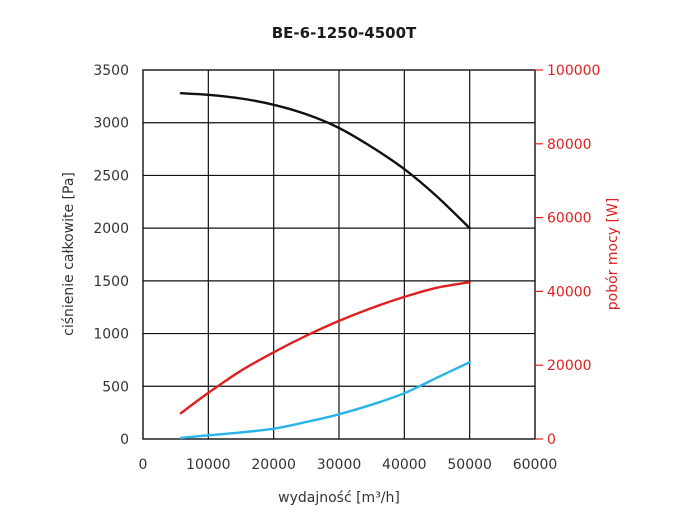  Describe the element at coordinates (143, 465) in the screenshot. I see `x-tick-label: 0` at that location.